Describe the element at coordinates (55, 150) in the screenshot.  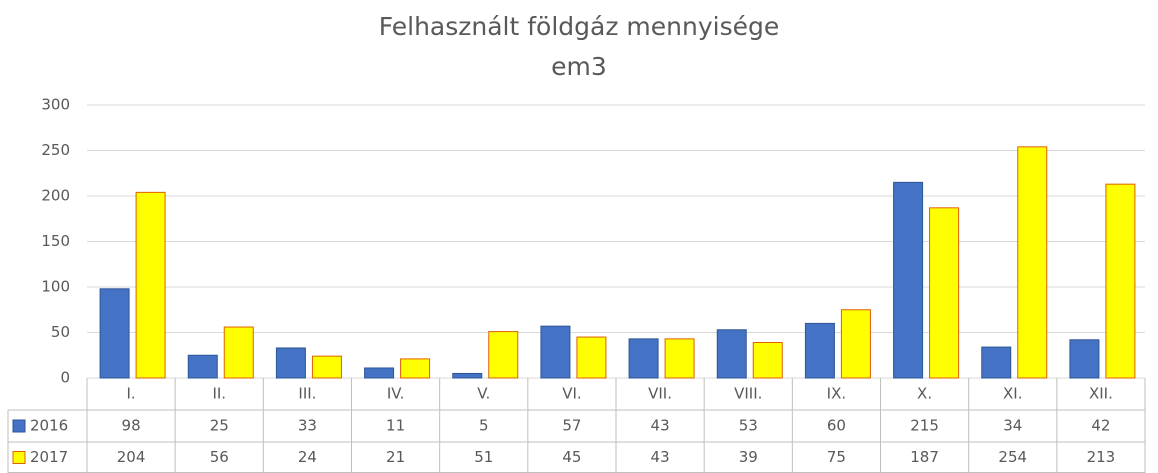
I see `y-tick-label: 250` at that location.